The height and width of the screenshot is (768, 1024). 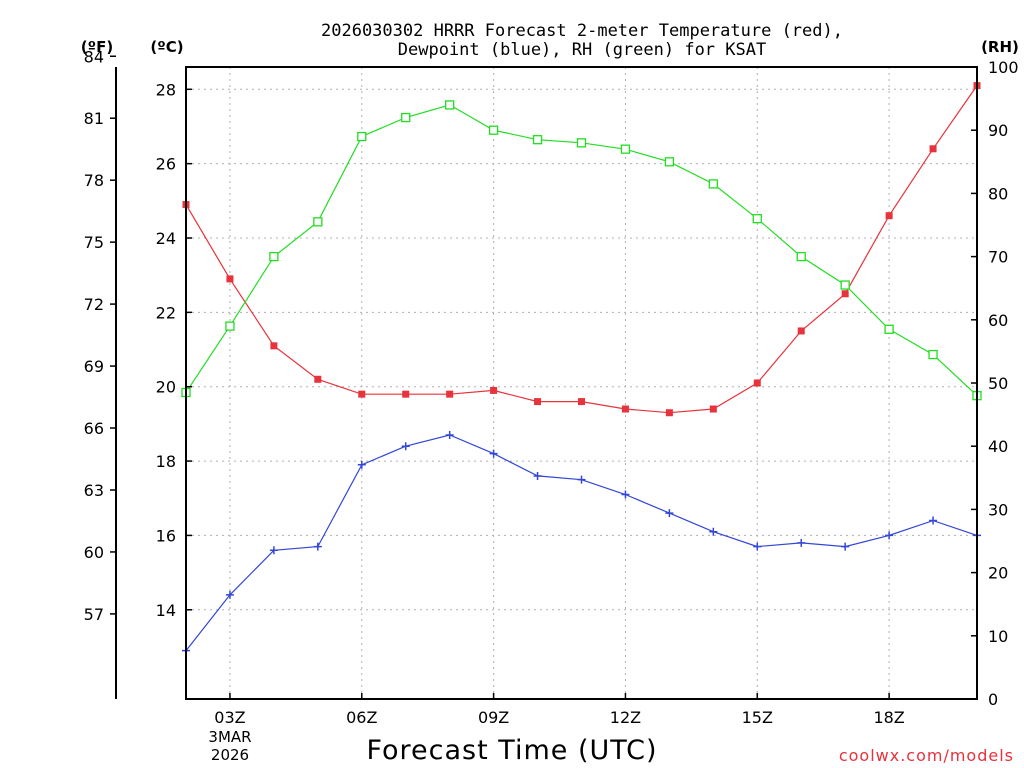 I want to click on chart-title-line-2: Dewpoint (blue), RH (green) for KSAT, so click(x=582, y=50).